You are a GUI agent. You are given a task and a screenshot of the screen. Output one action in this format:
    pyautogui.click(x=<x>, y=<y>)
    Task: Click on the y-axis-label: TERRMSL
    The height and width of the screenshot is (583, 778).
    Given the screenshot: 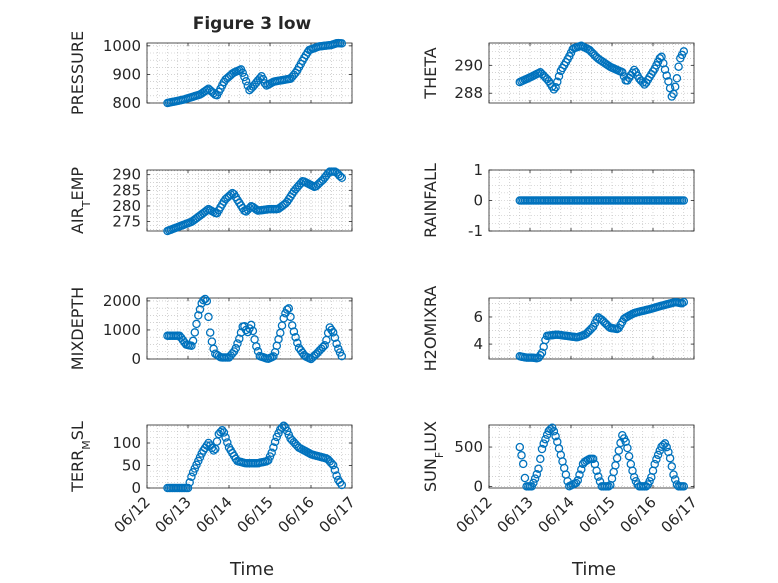 What is the action you would take?
    pyautogui.click(x=80, y=457)
    